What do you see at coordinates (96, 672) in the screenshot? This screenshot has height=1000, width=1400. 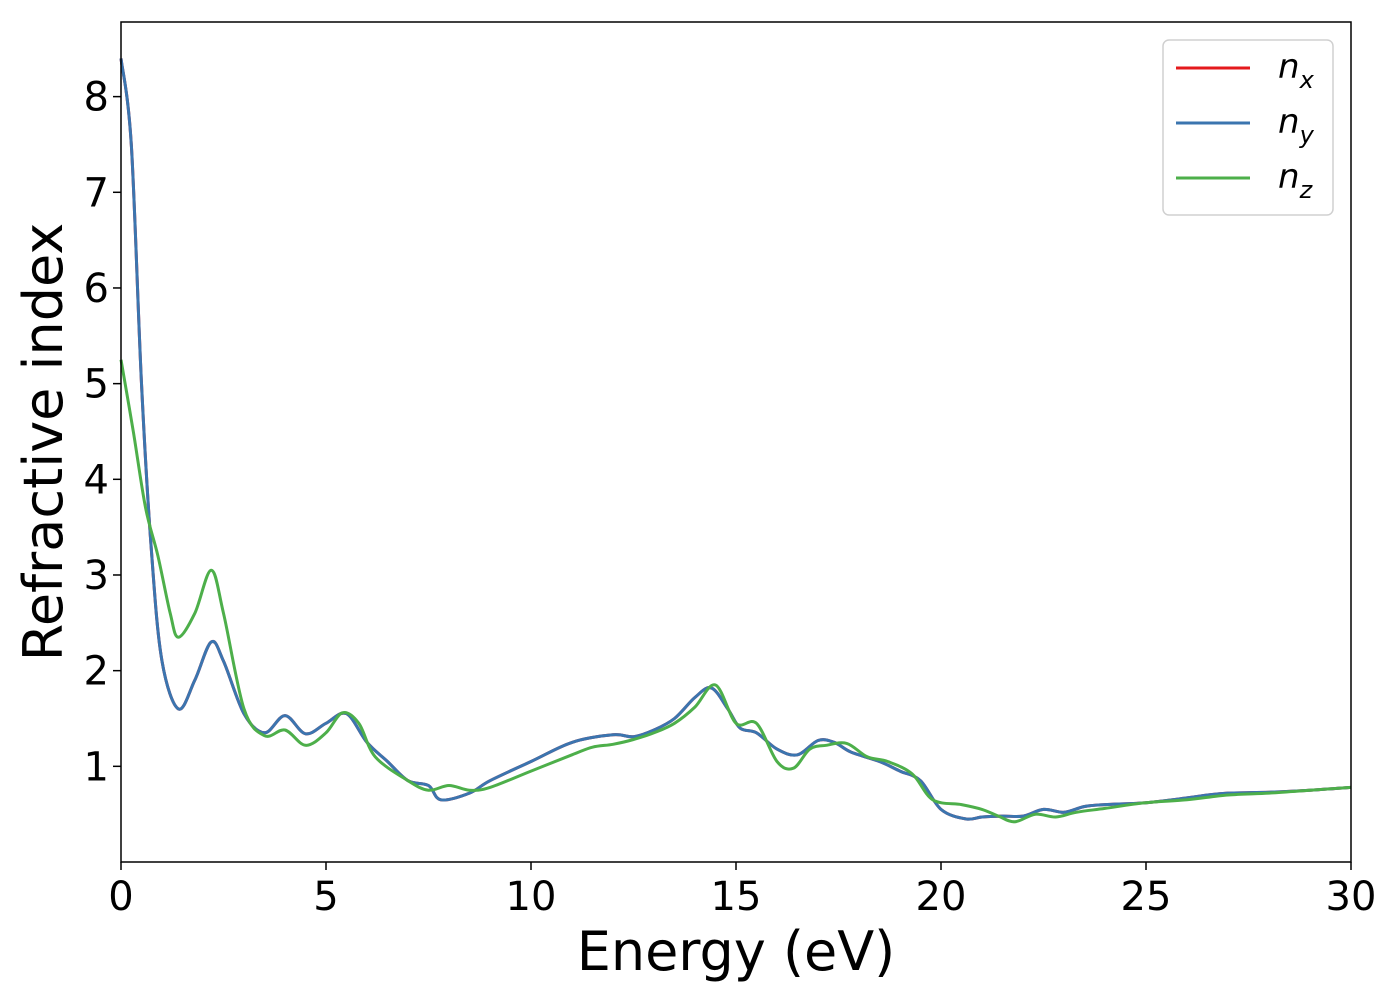 I see `y-tick-label: 2` at bounding box center [96, 672].